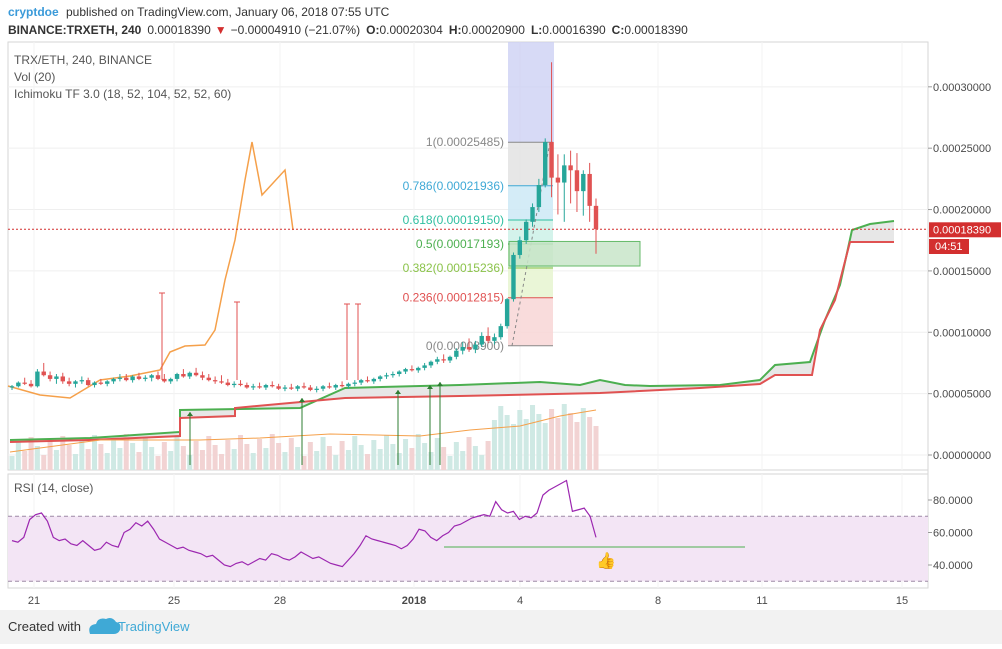 The height and width of the screenshot is (649, 1002). What do you see at coordinates (453, 186) in the screenshot?
I see `fib-level-label: 0.786(0.00021936)` at bounding box center [453, 186].